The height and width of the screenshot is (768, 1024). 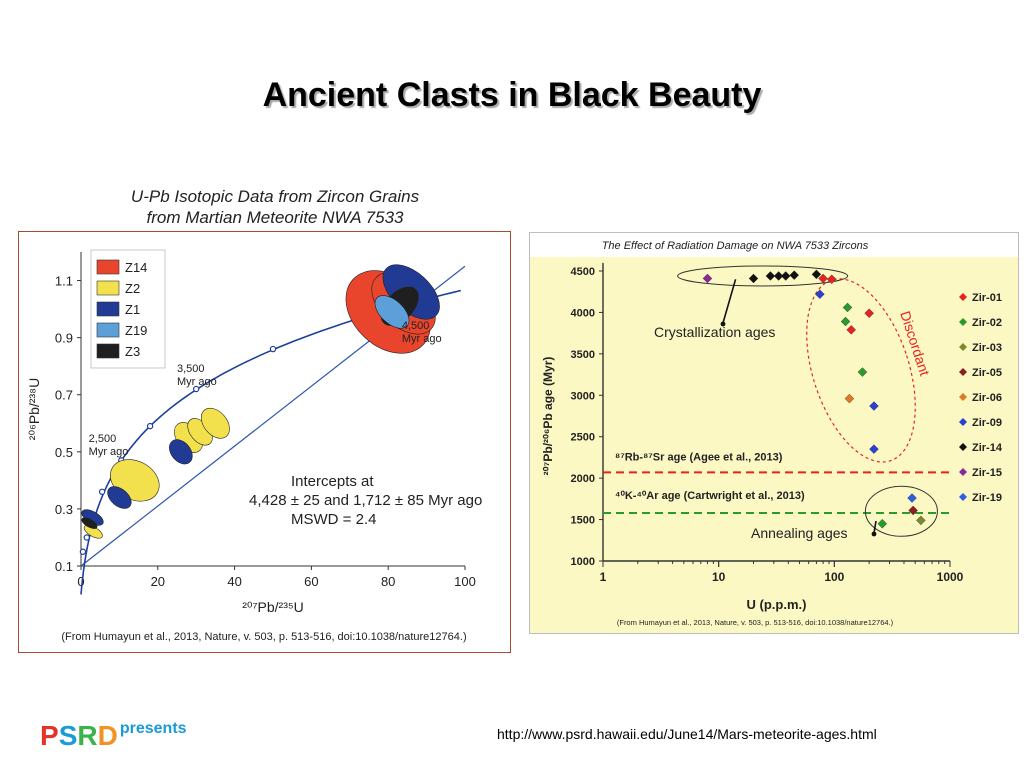 What do you see at coordinates (583, 355) in the screenshot?
I see `y-tick-label: 3500` at bounding box center [583, 355].